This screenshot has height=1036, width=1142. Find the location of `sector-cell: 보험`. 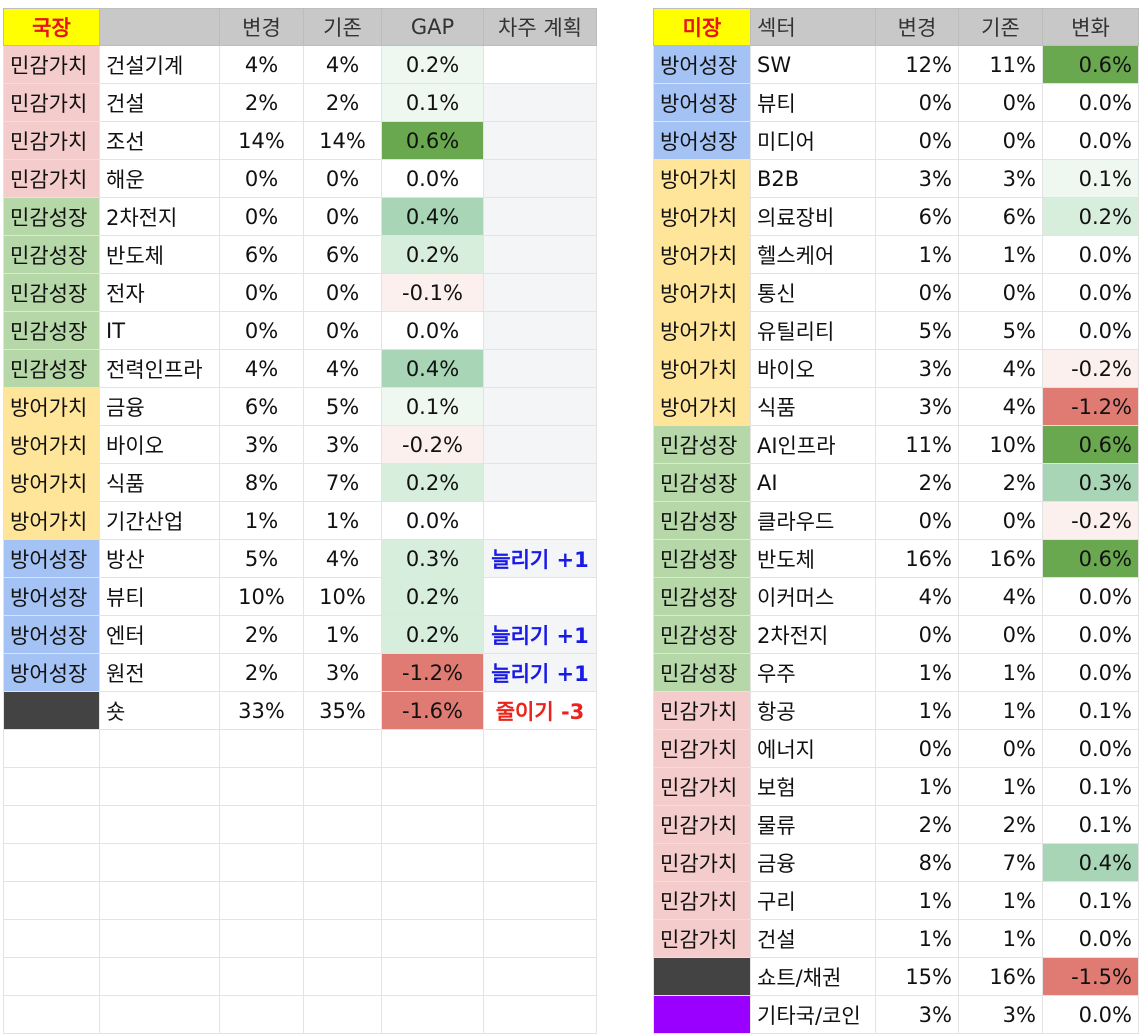

sector-cell: 보험 is located at coordinates (813, 786).